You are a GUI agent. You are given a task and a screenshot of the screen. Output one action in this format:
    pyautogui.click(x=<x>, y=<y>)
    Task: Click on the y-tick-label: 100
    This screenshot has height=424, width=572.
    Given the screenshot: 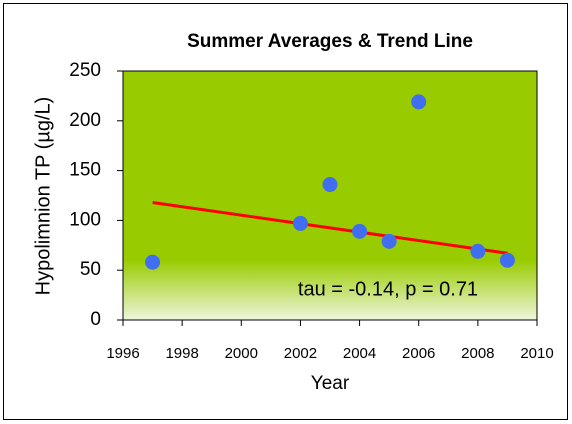 What is the action you would take?
    pyautogui.click(x=85, y=219)
    